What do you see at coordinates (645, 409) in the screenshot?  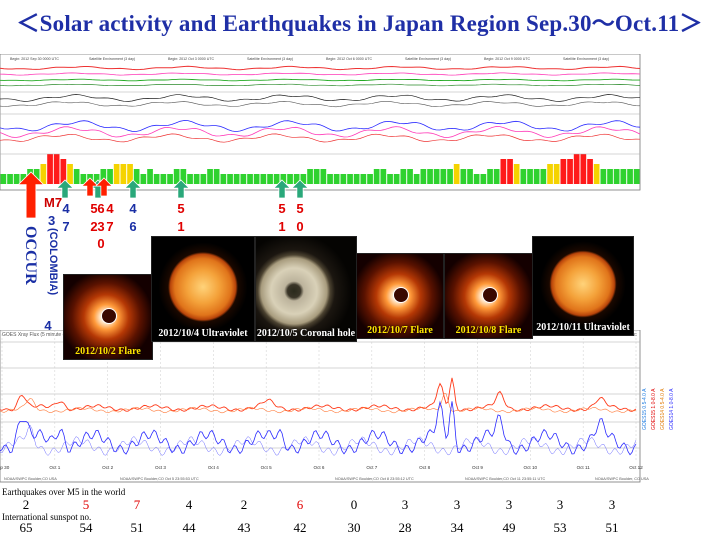 I see `xray-legend: GOES15 0.5-4.0 A` at bounding box center [645, 409].